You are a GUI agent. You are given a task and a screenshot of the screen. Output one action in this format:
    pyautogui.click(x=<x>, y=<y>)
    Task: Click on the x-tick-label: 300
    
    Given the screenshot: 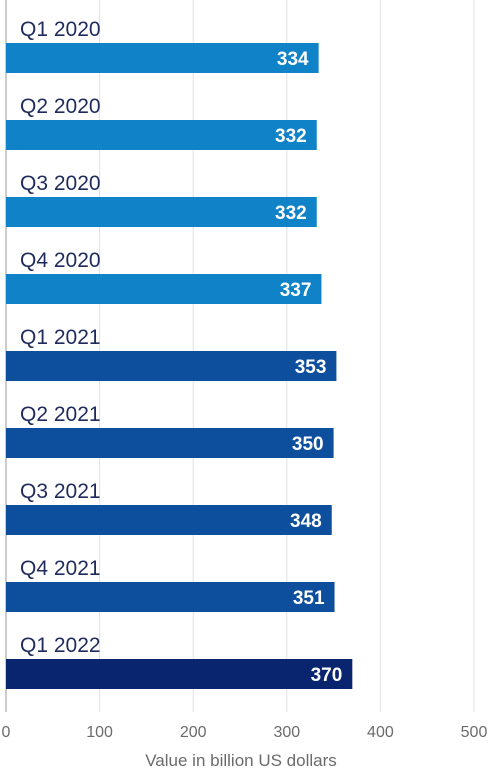 What is the action you would take?
    pyautogui.click(x=286, y=732)
    